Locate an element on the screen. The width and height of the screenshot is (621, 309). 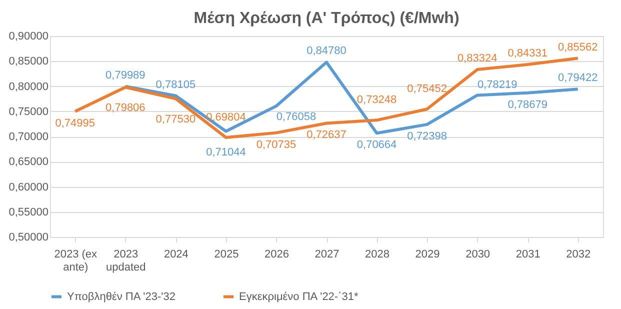
legend-label: Εγκεκριμένο ΠΑ '22-΄31* is located at coordinates (299, 296).